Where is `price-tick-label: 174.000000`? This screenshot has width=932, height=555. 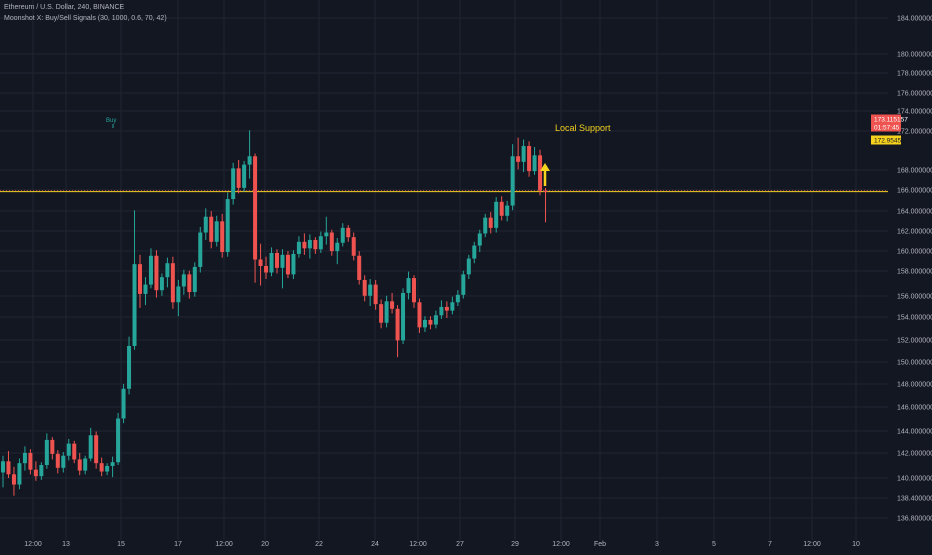 price-tick-label: 174.000000 is located at coordinates (914, 112).